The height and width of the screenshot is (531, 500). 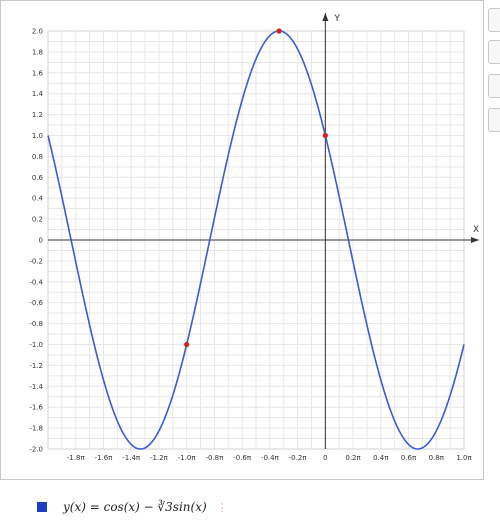 I want to click on x-tick-label: 0.6π, so click(x=409, y=458).